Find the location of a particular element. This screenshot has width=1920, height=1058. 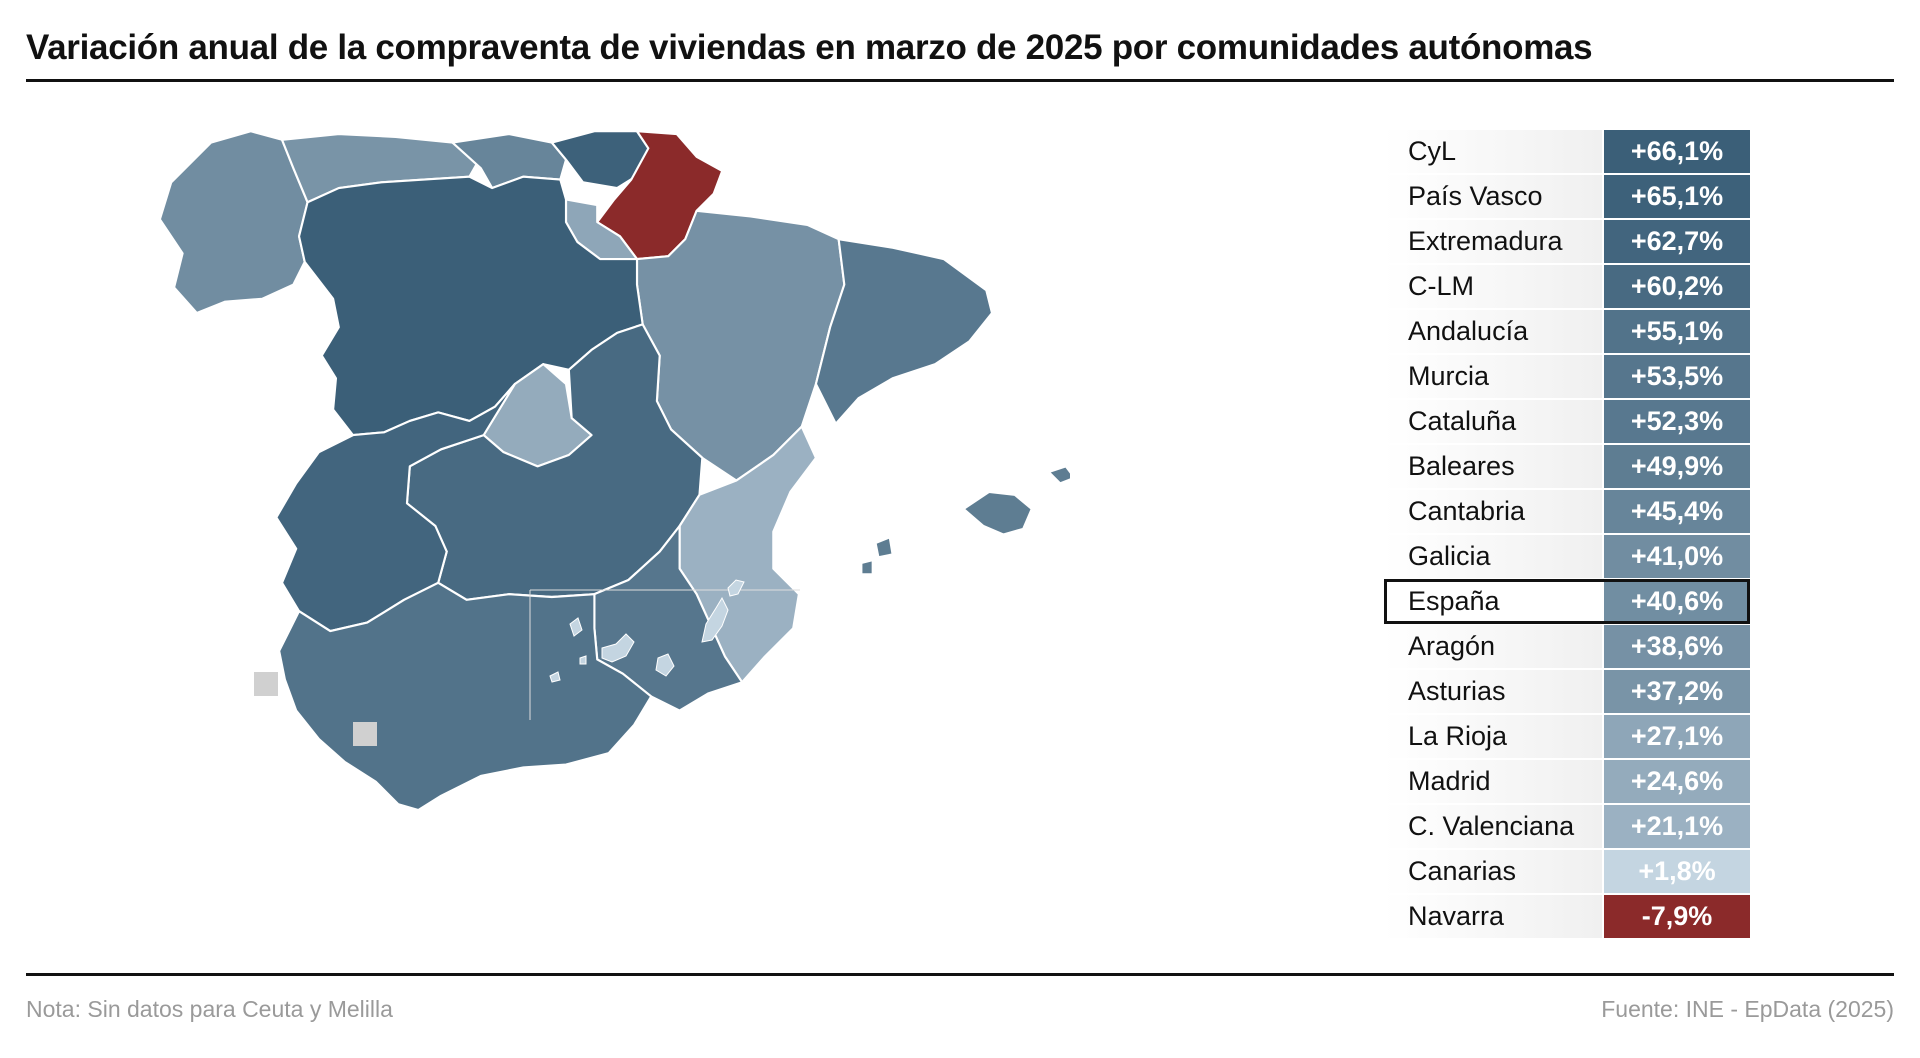

region-extremadura is located at coordinates (395, 507).